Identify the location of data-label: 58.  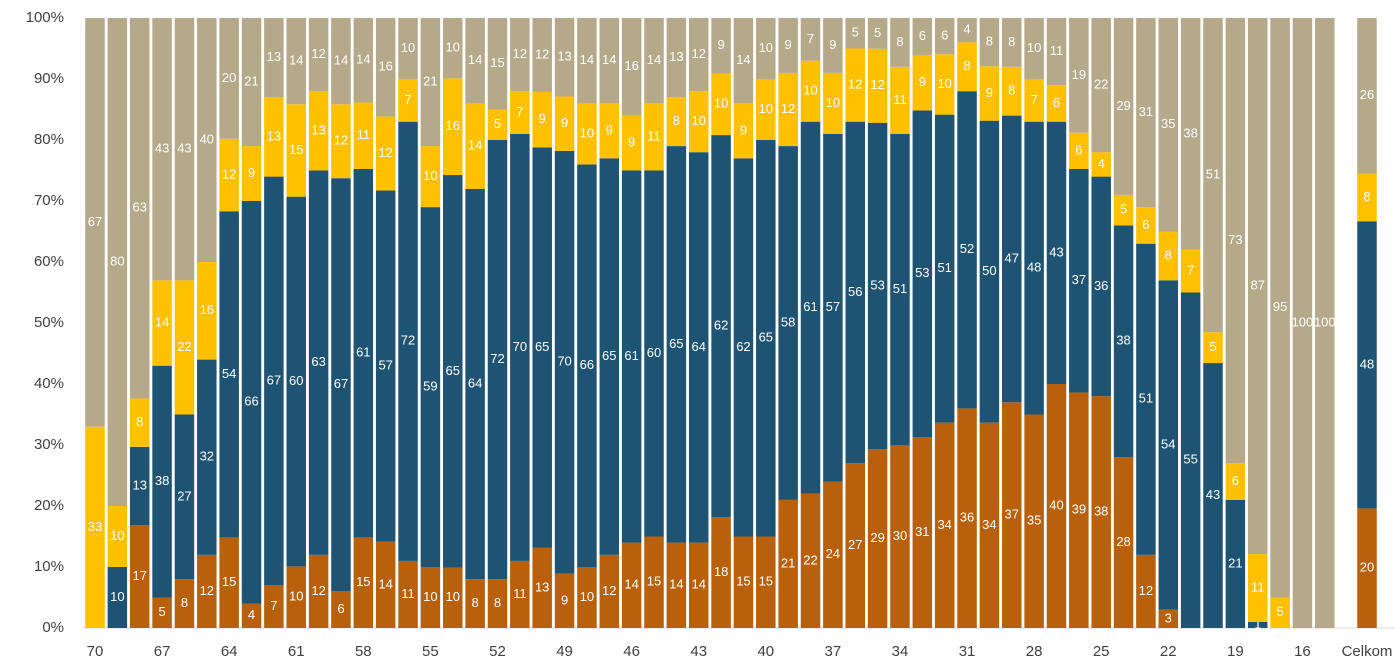
(788, 321).